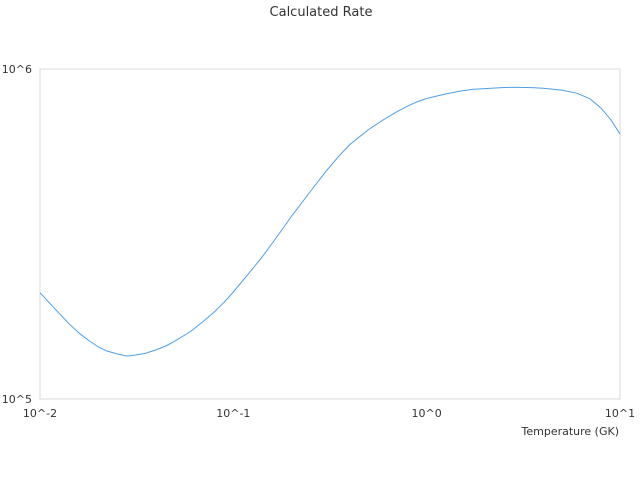  What do you see at coordinates (570, 431) in the screenshot?
I see `x-axis-label: Temperature (GK)` at bounding box center [570, 431].